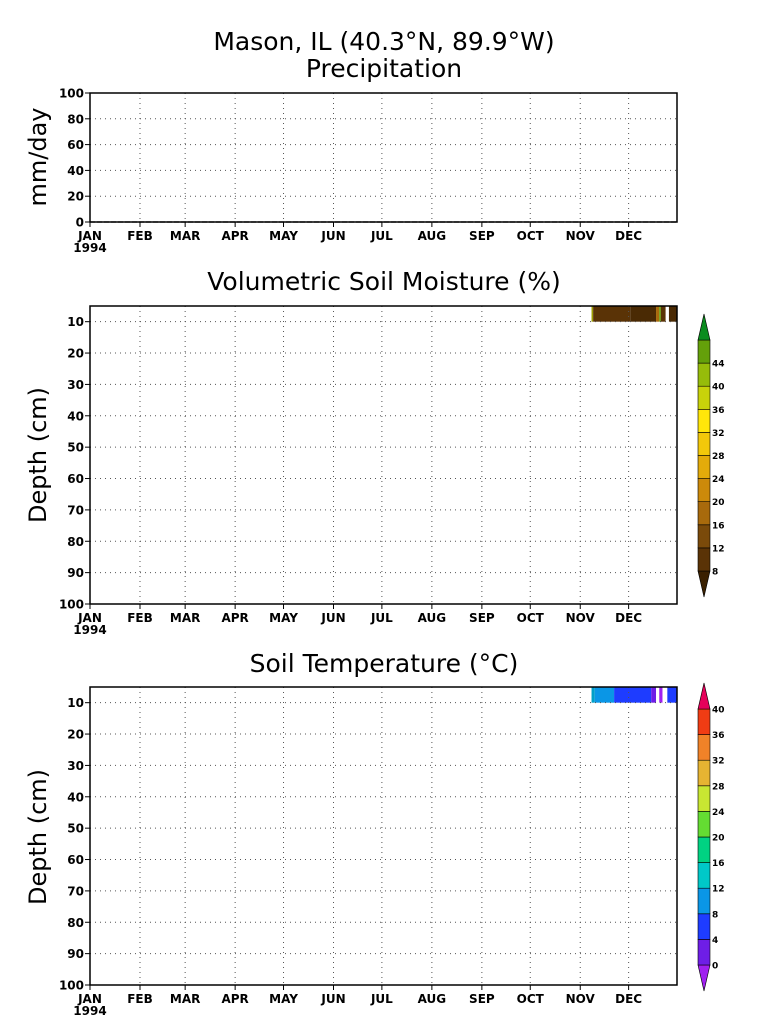 The width and height of the screenshot is (768, 1024). I want to click on y-tick-label: 90, so click(75, 954).